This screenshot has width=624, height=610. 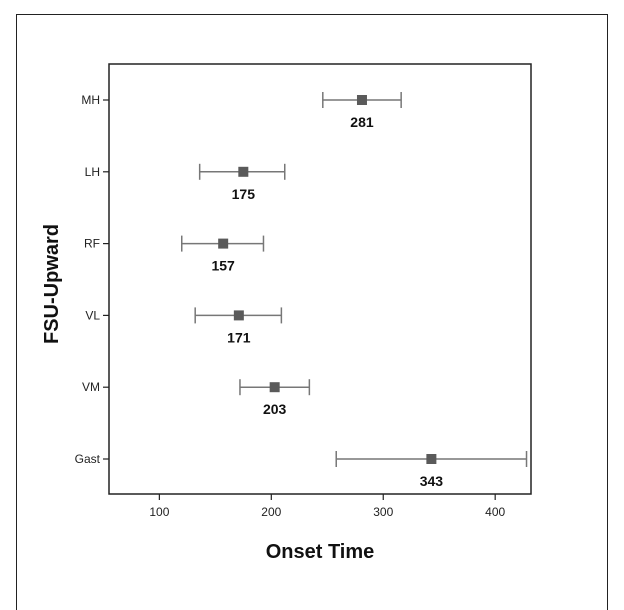 What do you see at coordinates (275, 409) in the screenshot?
I see `data-label: 203` at bounding box center [275, 409].